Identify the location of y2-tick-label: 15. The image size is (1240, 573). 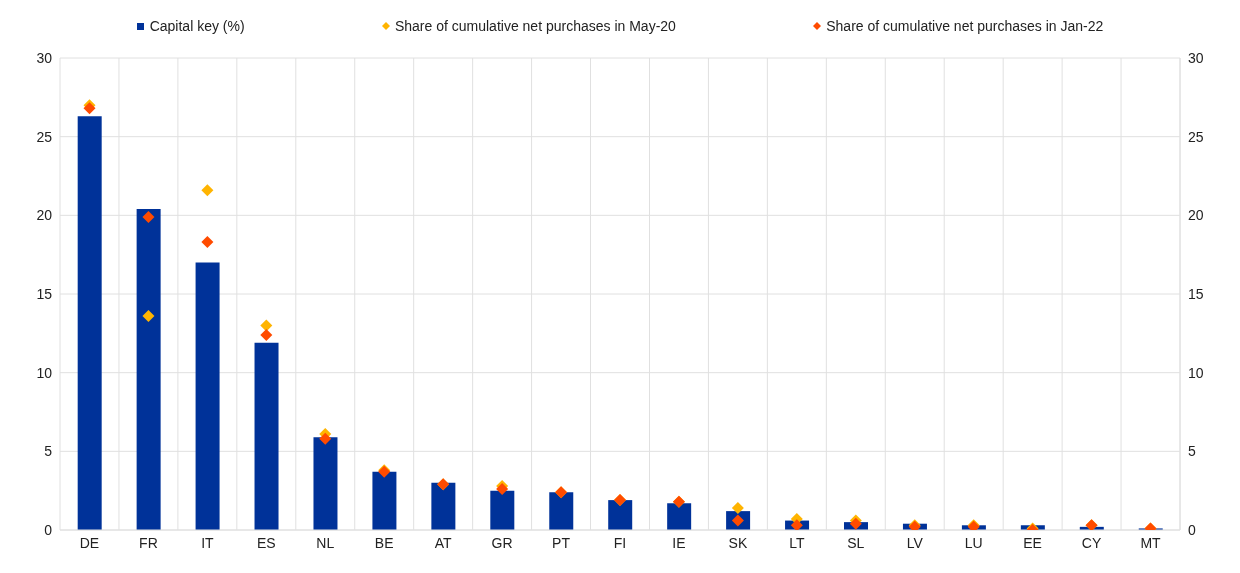
(1196, 293).